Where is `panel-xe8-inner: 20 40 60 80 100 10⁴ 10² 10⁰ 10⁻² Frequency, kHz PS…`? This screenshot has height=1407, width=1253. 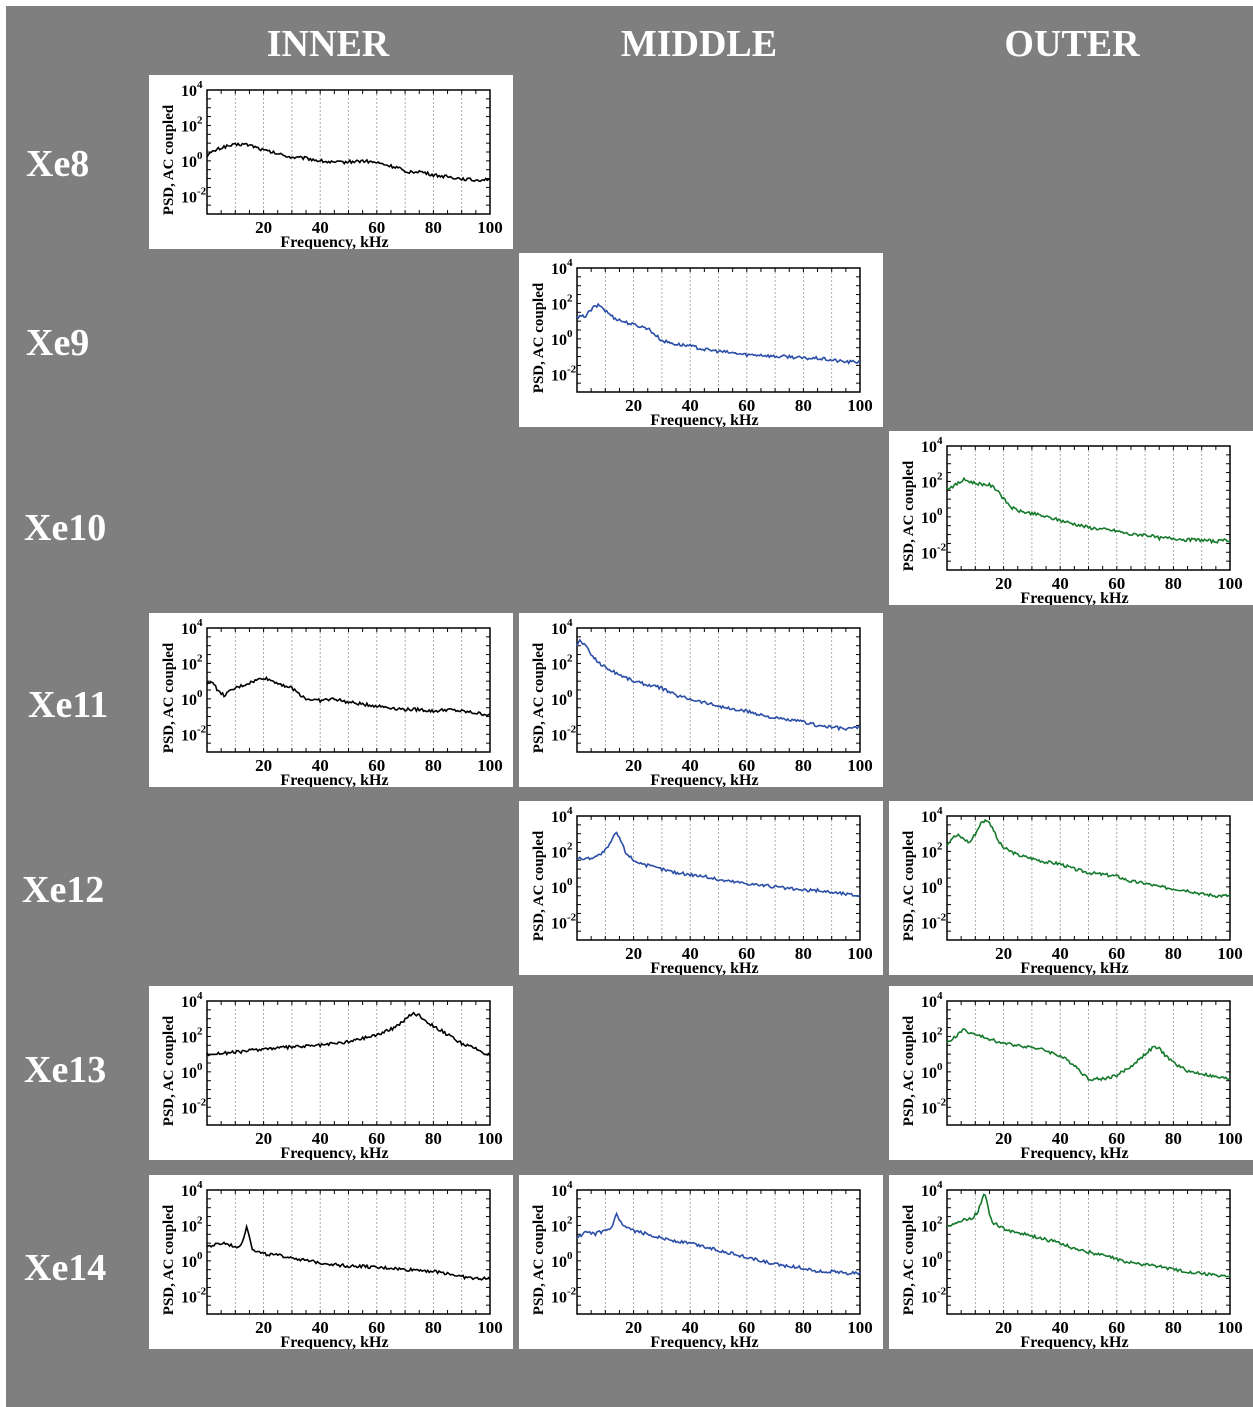 panel-xe8-inner: 20 40 60 80 100 10⁴ 10² 10⁰ 10⁻² Frequency, kHz PS… is located at coordinates (331, 163).